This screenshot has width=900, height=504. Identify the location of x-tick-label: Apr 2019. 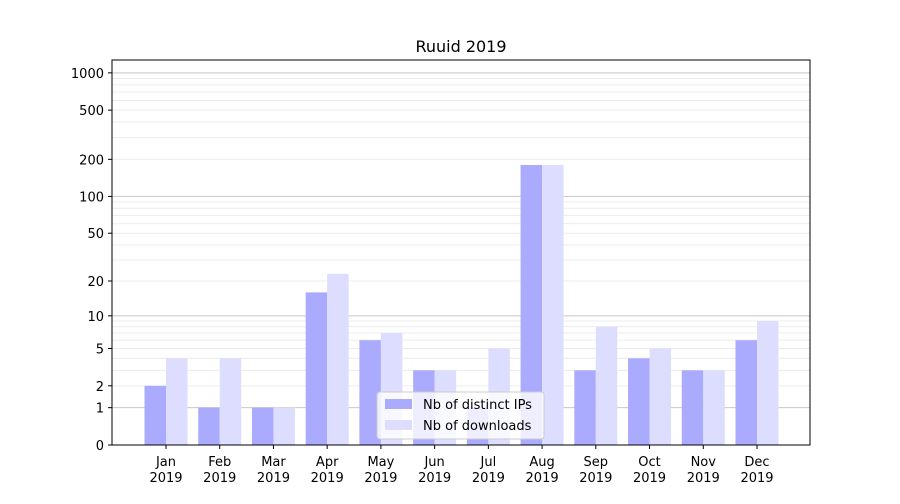
(327, 470).